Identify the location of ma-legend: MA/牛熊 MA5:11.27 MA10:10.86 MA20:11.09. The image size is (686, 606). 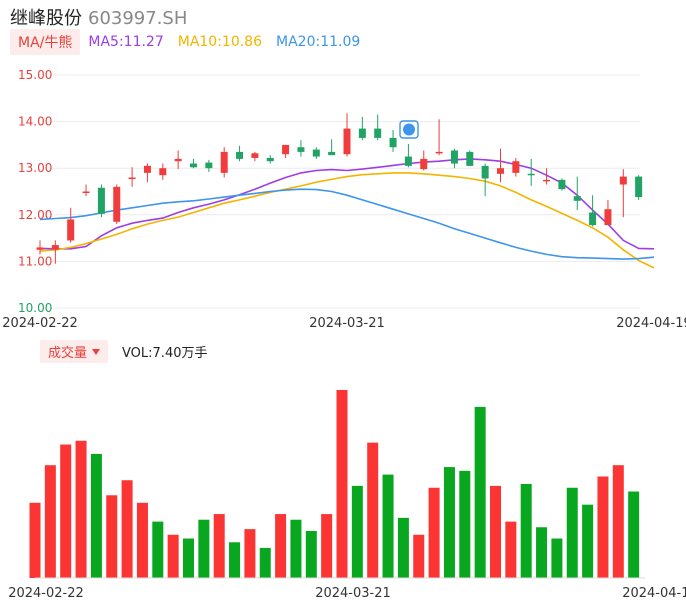
(185, 42).